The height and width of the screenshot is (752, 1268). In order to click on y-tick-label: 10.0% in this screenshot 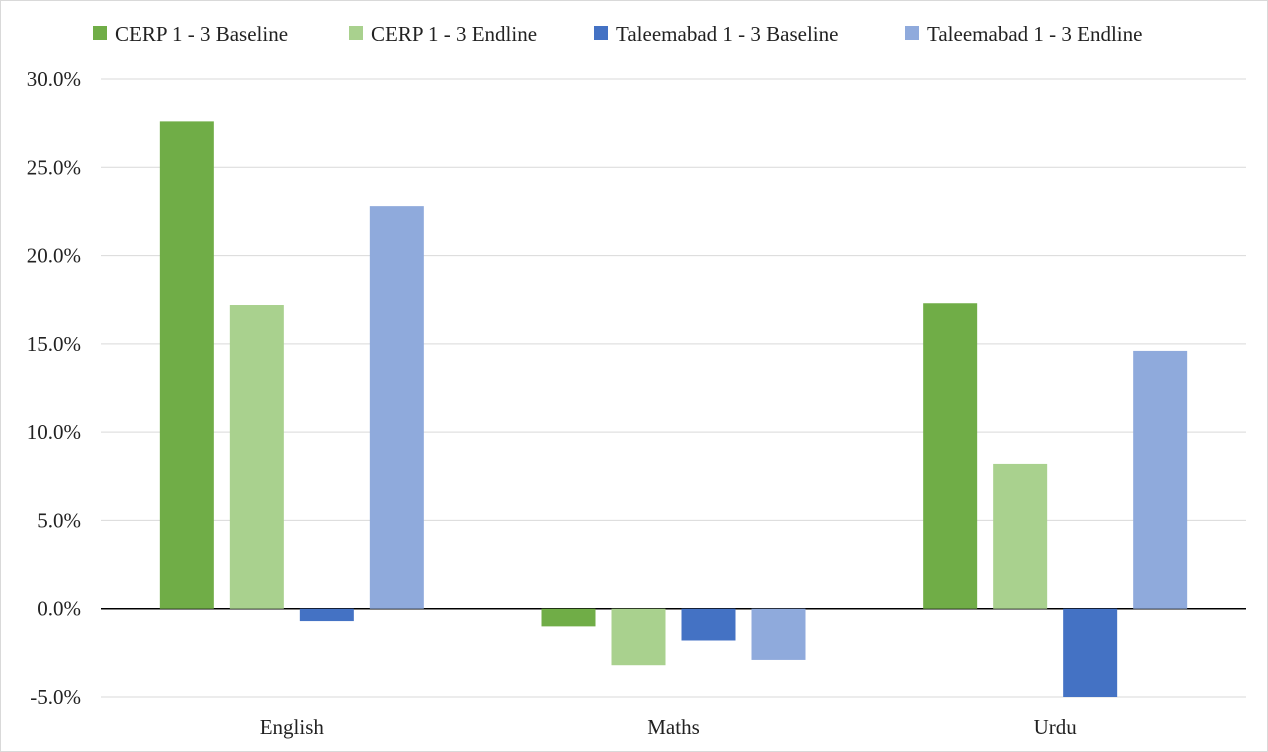, I will do `click(54, 432)`.